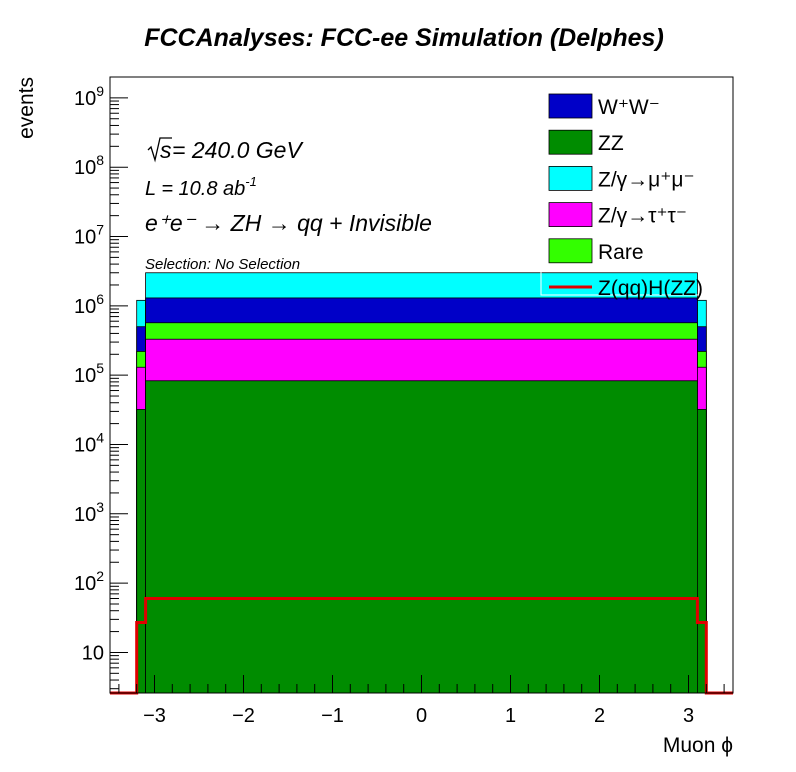  Describe the element at coordinates (510, 716) in the screenshot. I see `x-tick-label: 1` at that location.